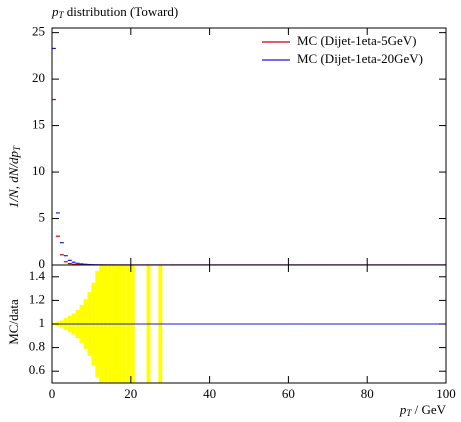 This screenshot has width=461, height=422. What do you see at coordinates (360, 58) in the screenshot?
I see `legend-label: MC (Dijet-1eta-20GeV)` at bounding box center [360, 58].